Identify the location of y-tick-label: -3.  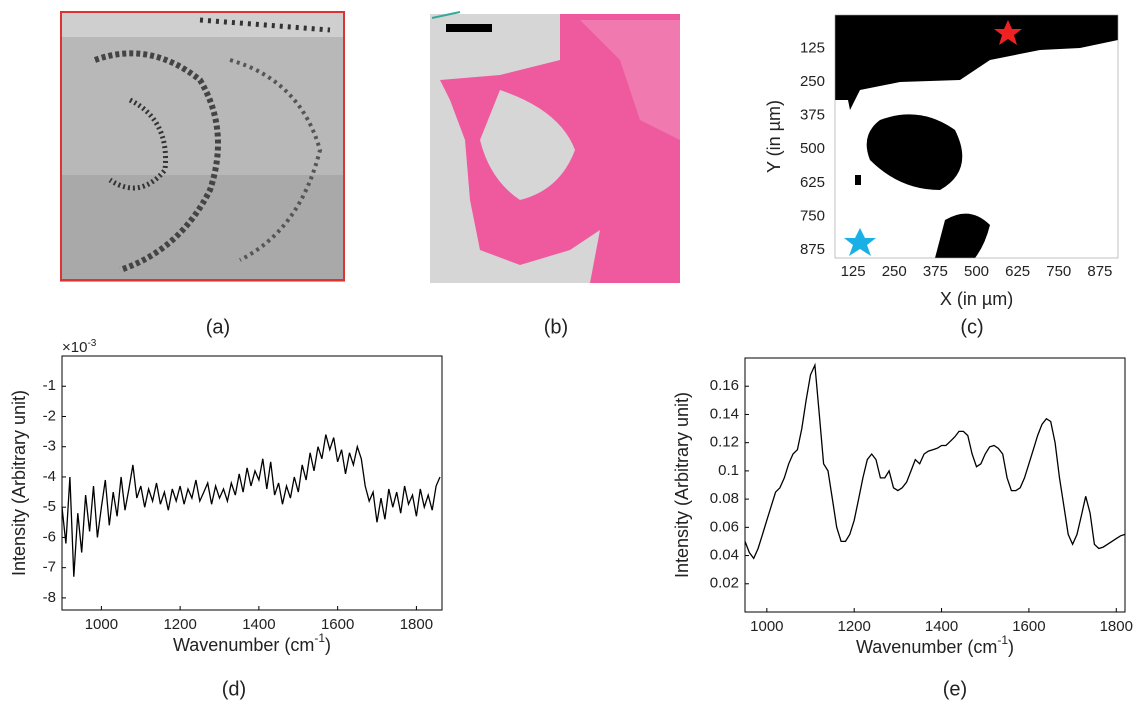
(49, 446).